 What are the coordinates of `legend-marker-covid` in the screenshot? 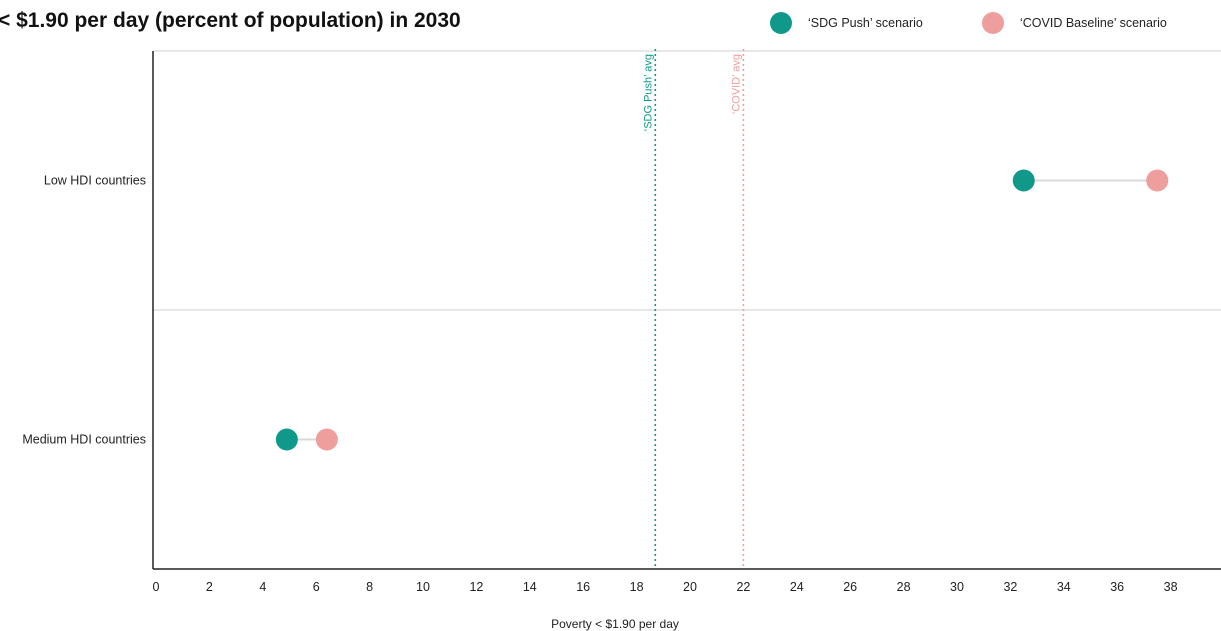 It's located at (993, 23).